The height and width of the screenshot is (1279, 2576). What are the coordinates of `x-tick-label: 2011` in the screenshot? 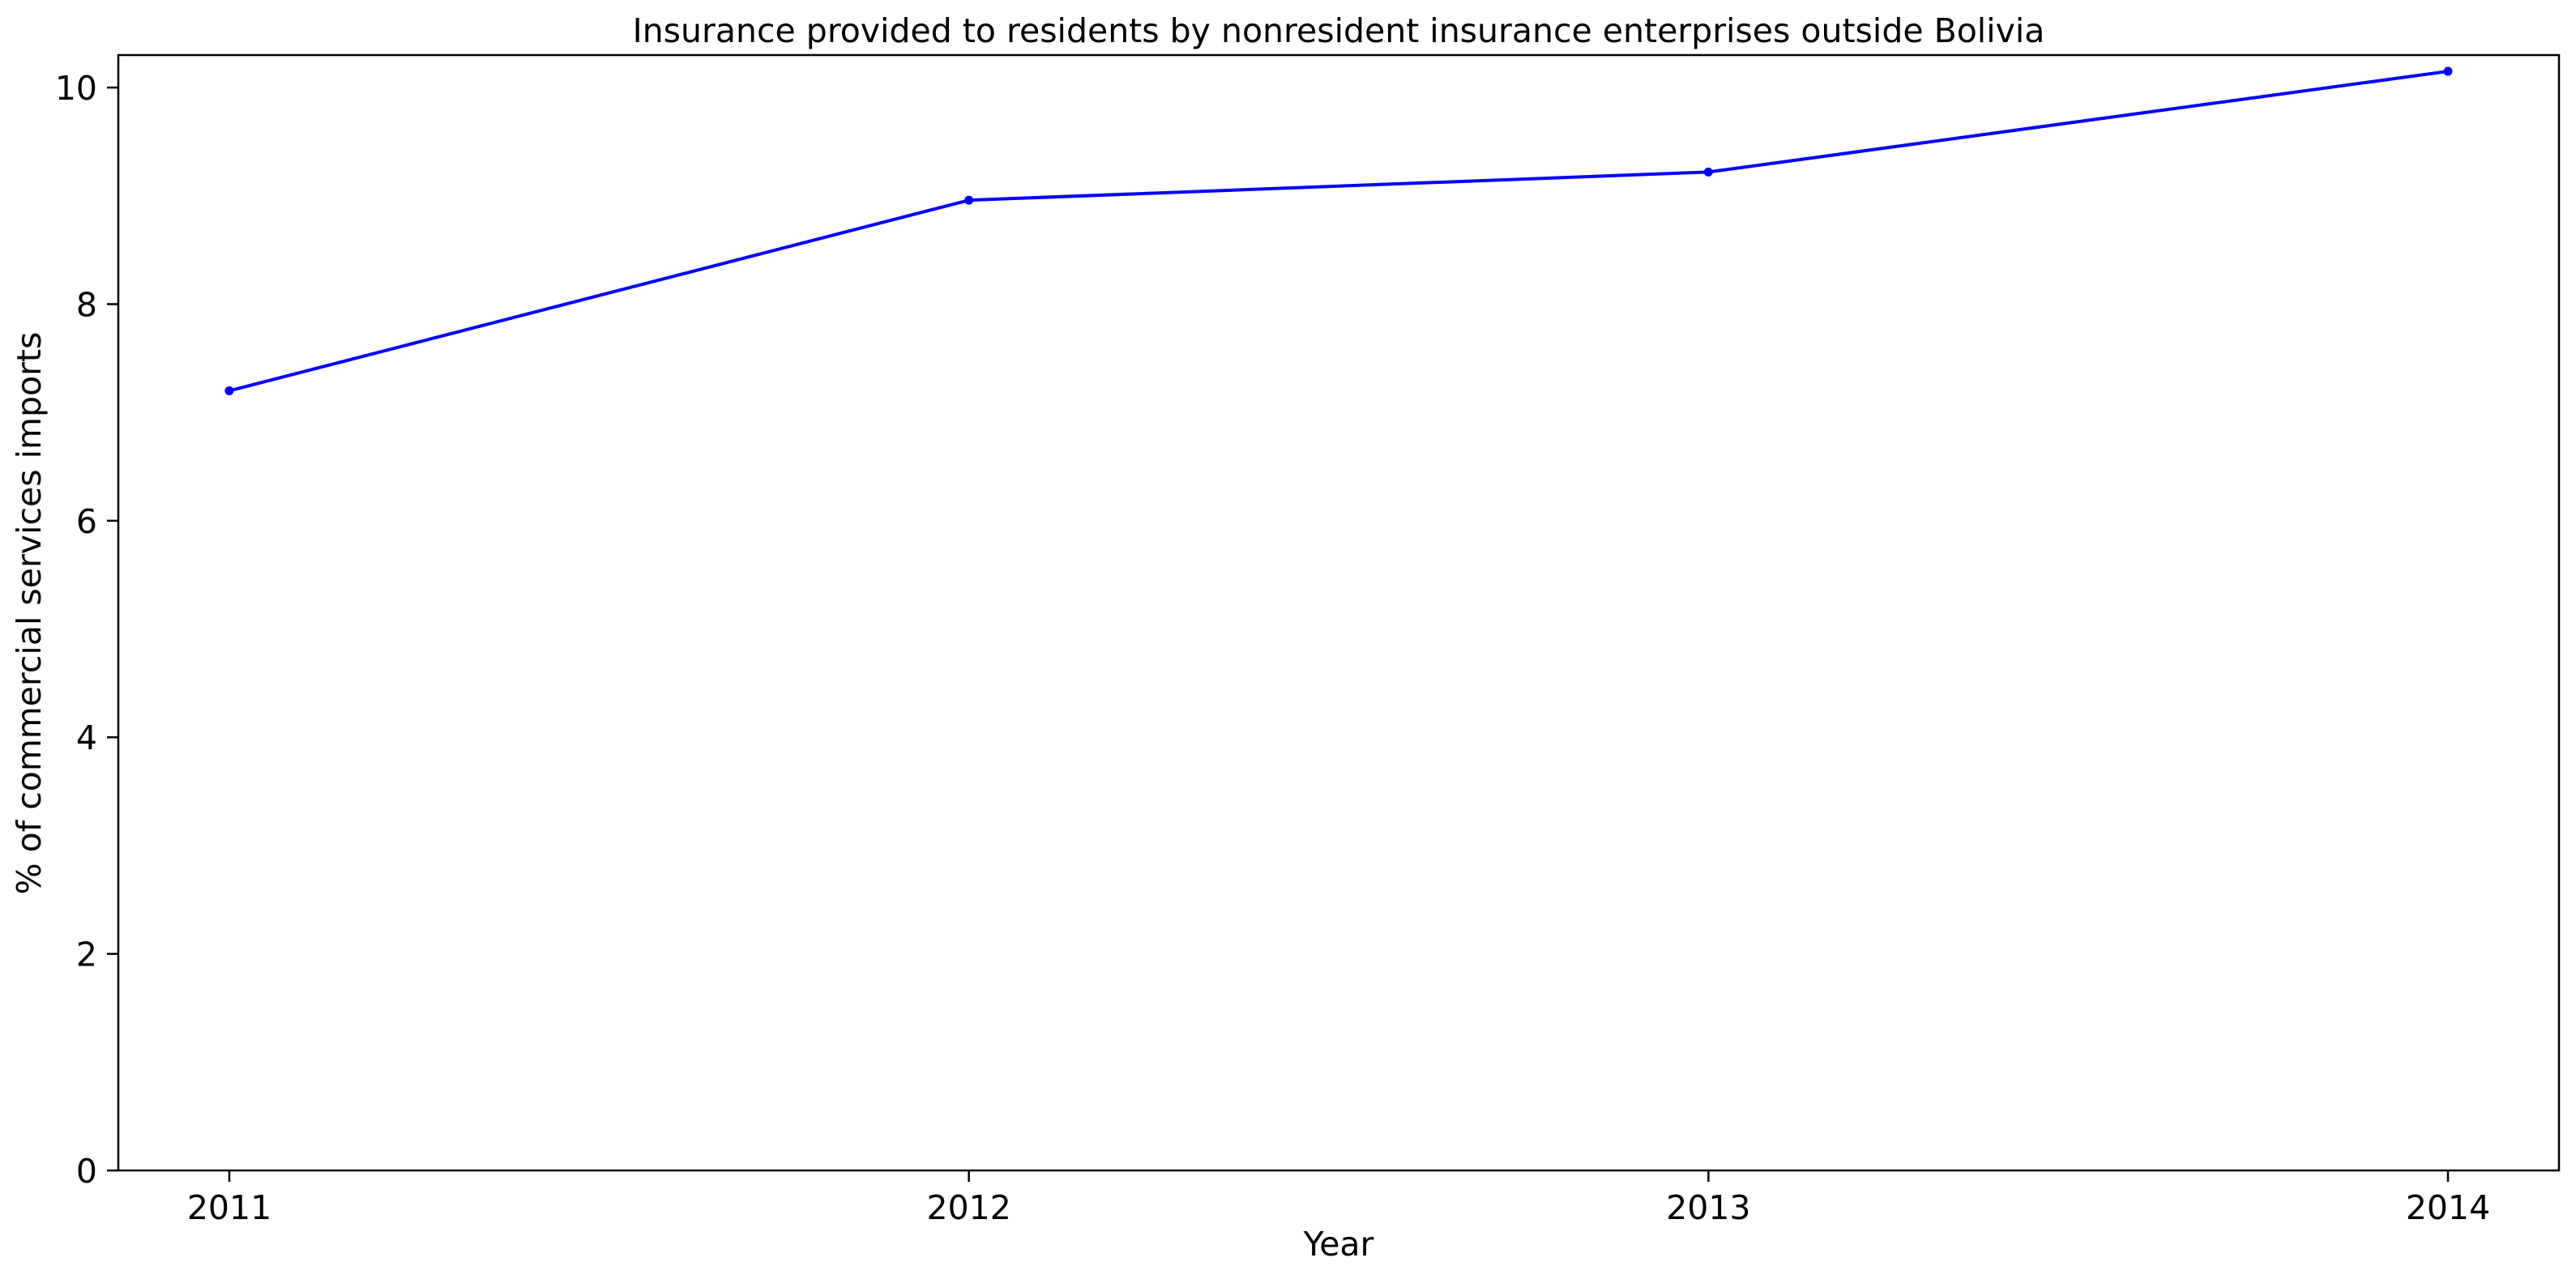 It's located at (229, 1207).